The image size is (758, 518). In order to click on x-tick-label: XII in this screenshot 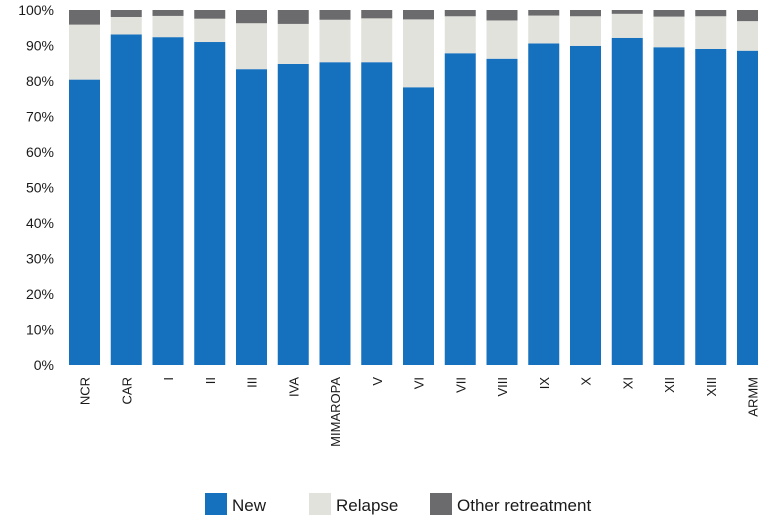, I will do `click(669, 385)`.